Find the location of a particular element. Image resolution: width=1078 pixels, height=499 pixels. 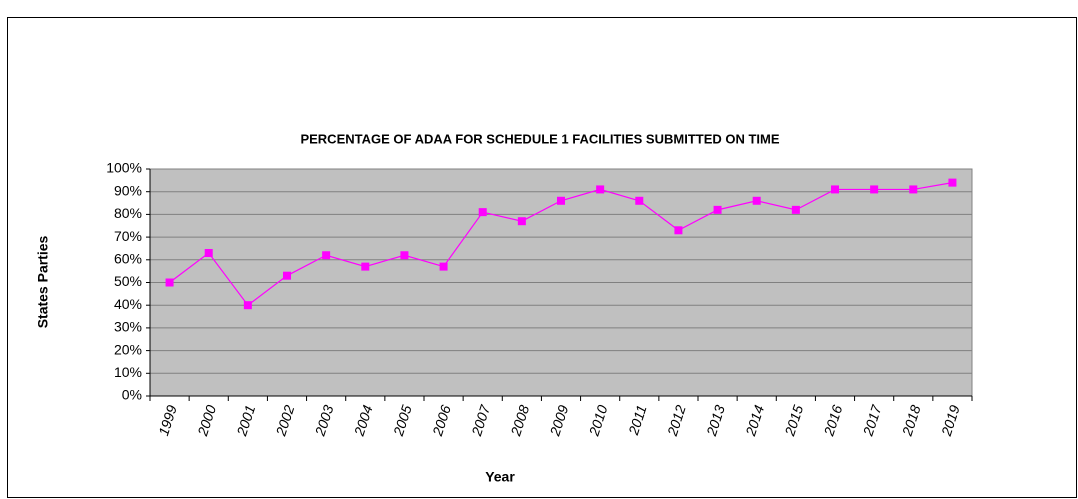

y-tick-label: 60% is located at coordinates (128, 259).